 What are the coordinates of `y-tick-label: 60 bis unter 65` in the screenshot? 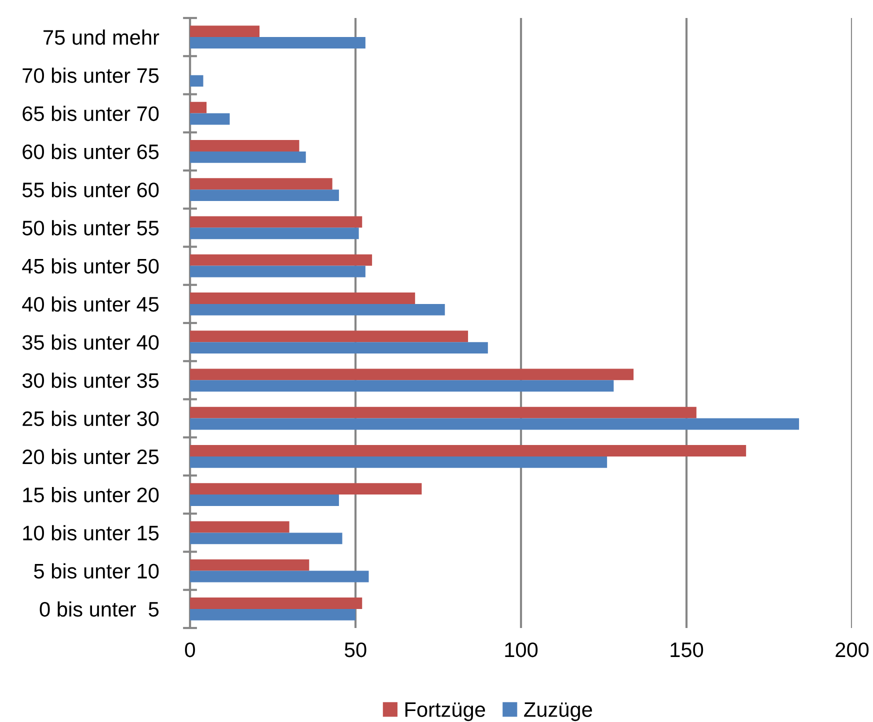 It's located at (90, 152).